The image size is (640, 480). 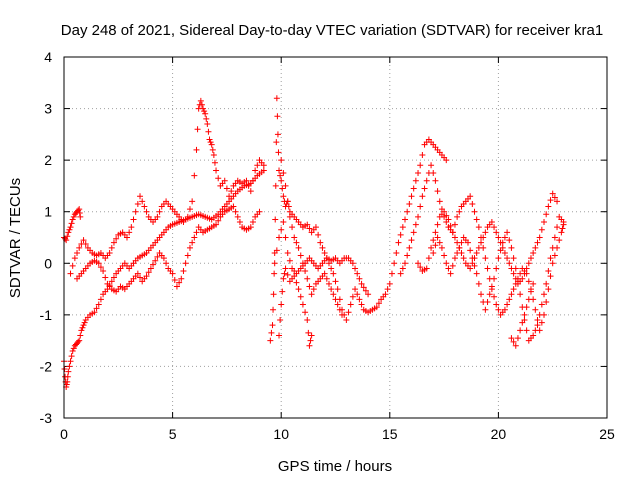 I want to click on y-tick-label: 2, so click(x=48, y=160).